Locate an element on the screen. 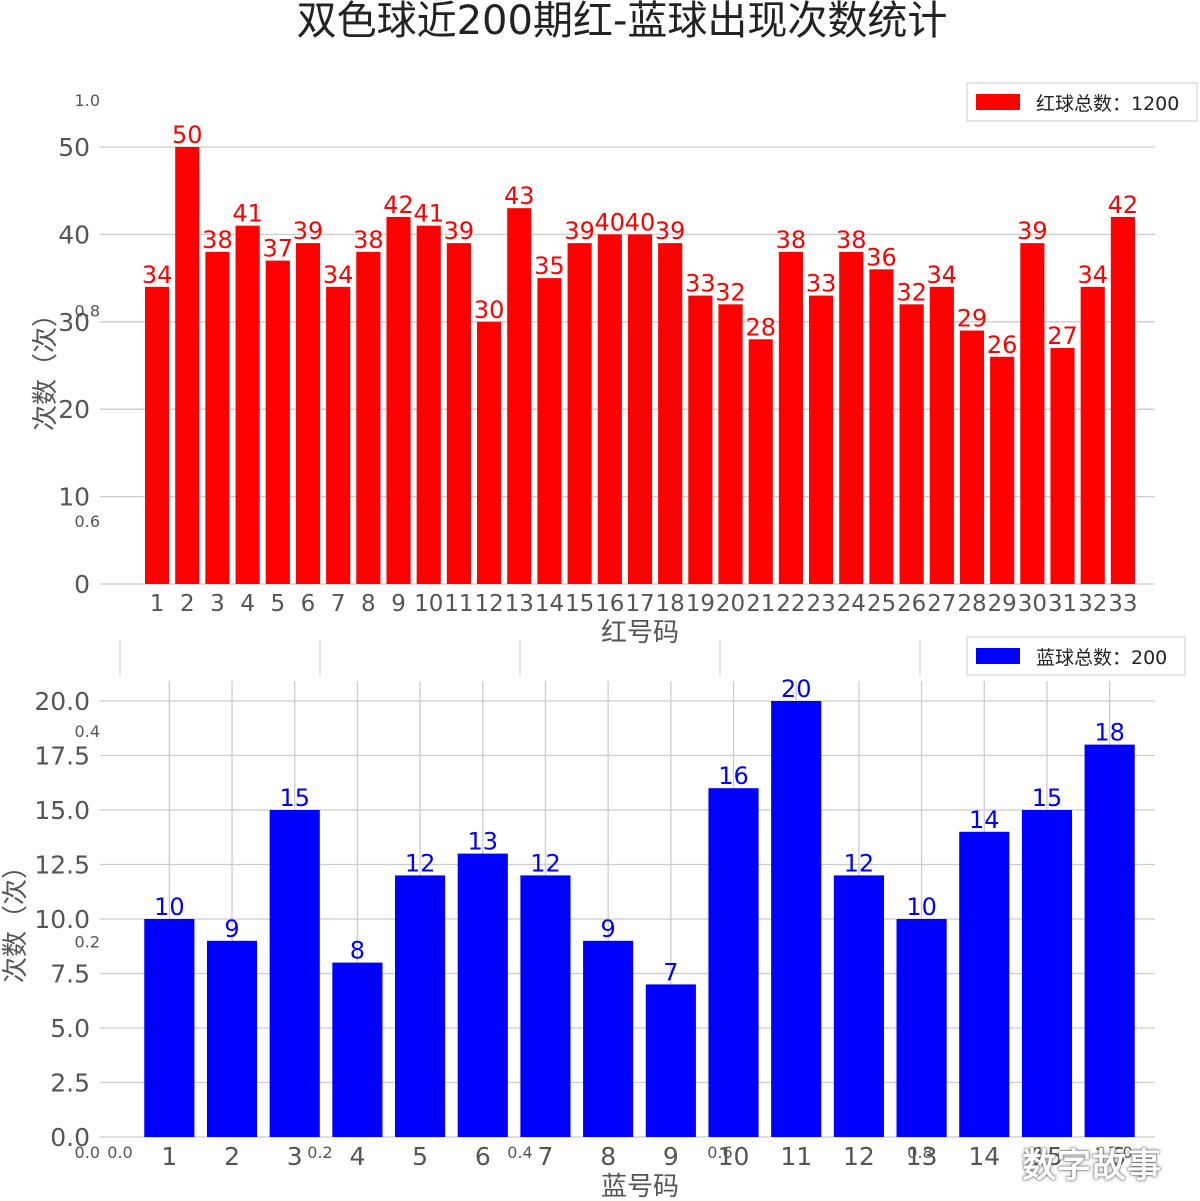 The width and height of the screenshot is (1200, 1201). red-x-tick-17: 17 is located at coordinates (639, 604).